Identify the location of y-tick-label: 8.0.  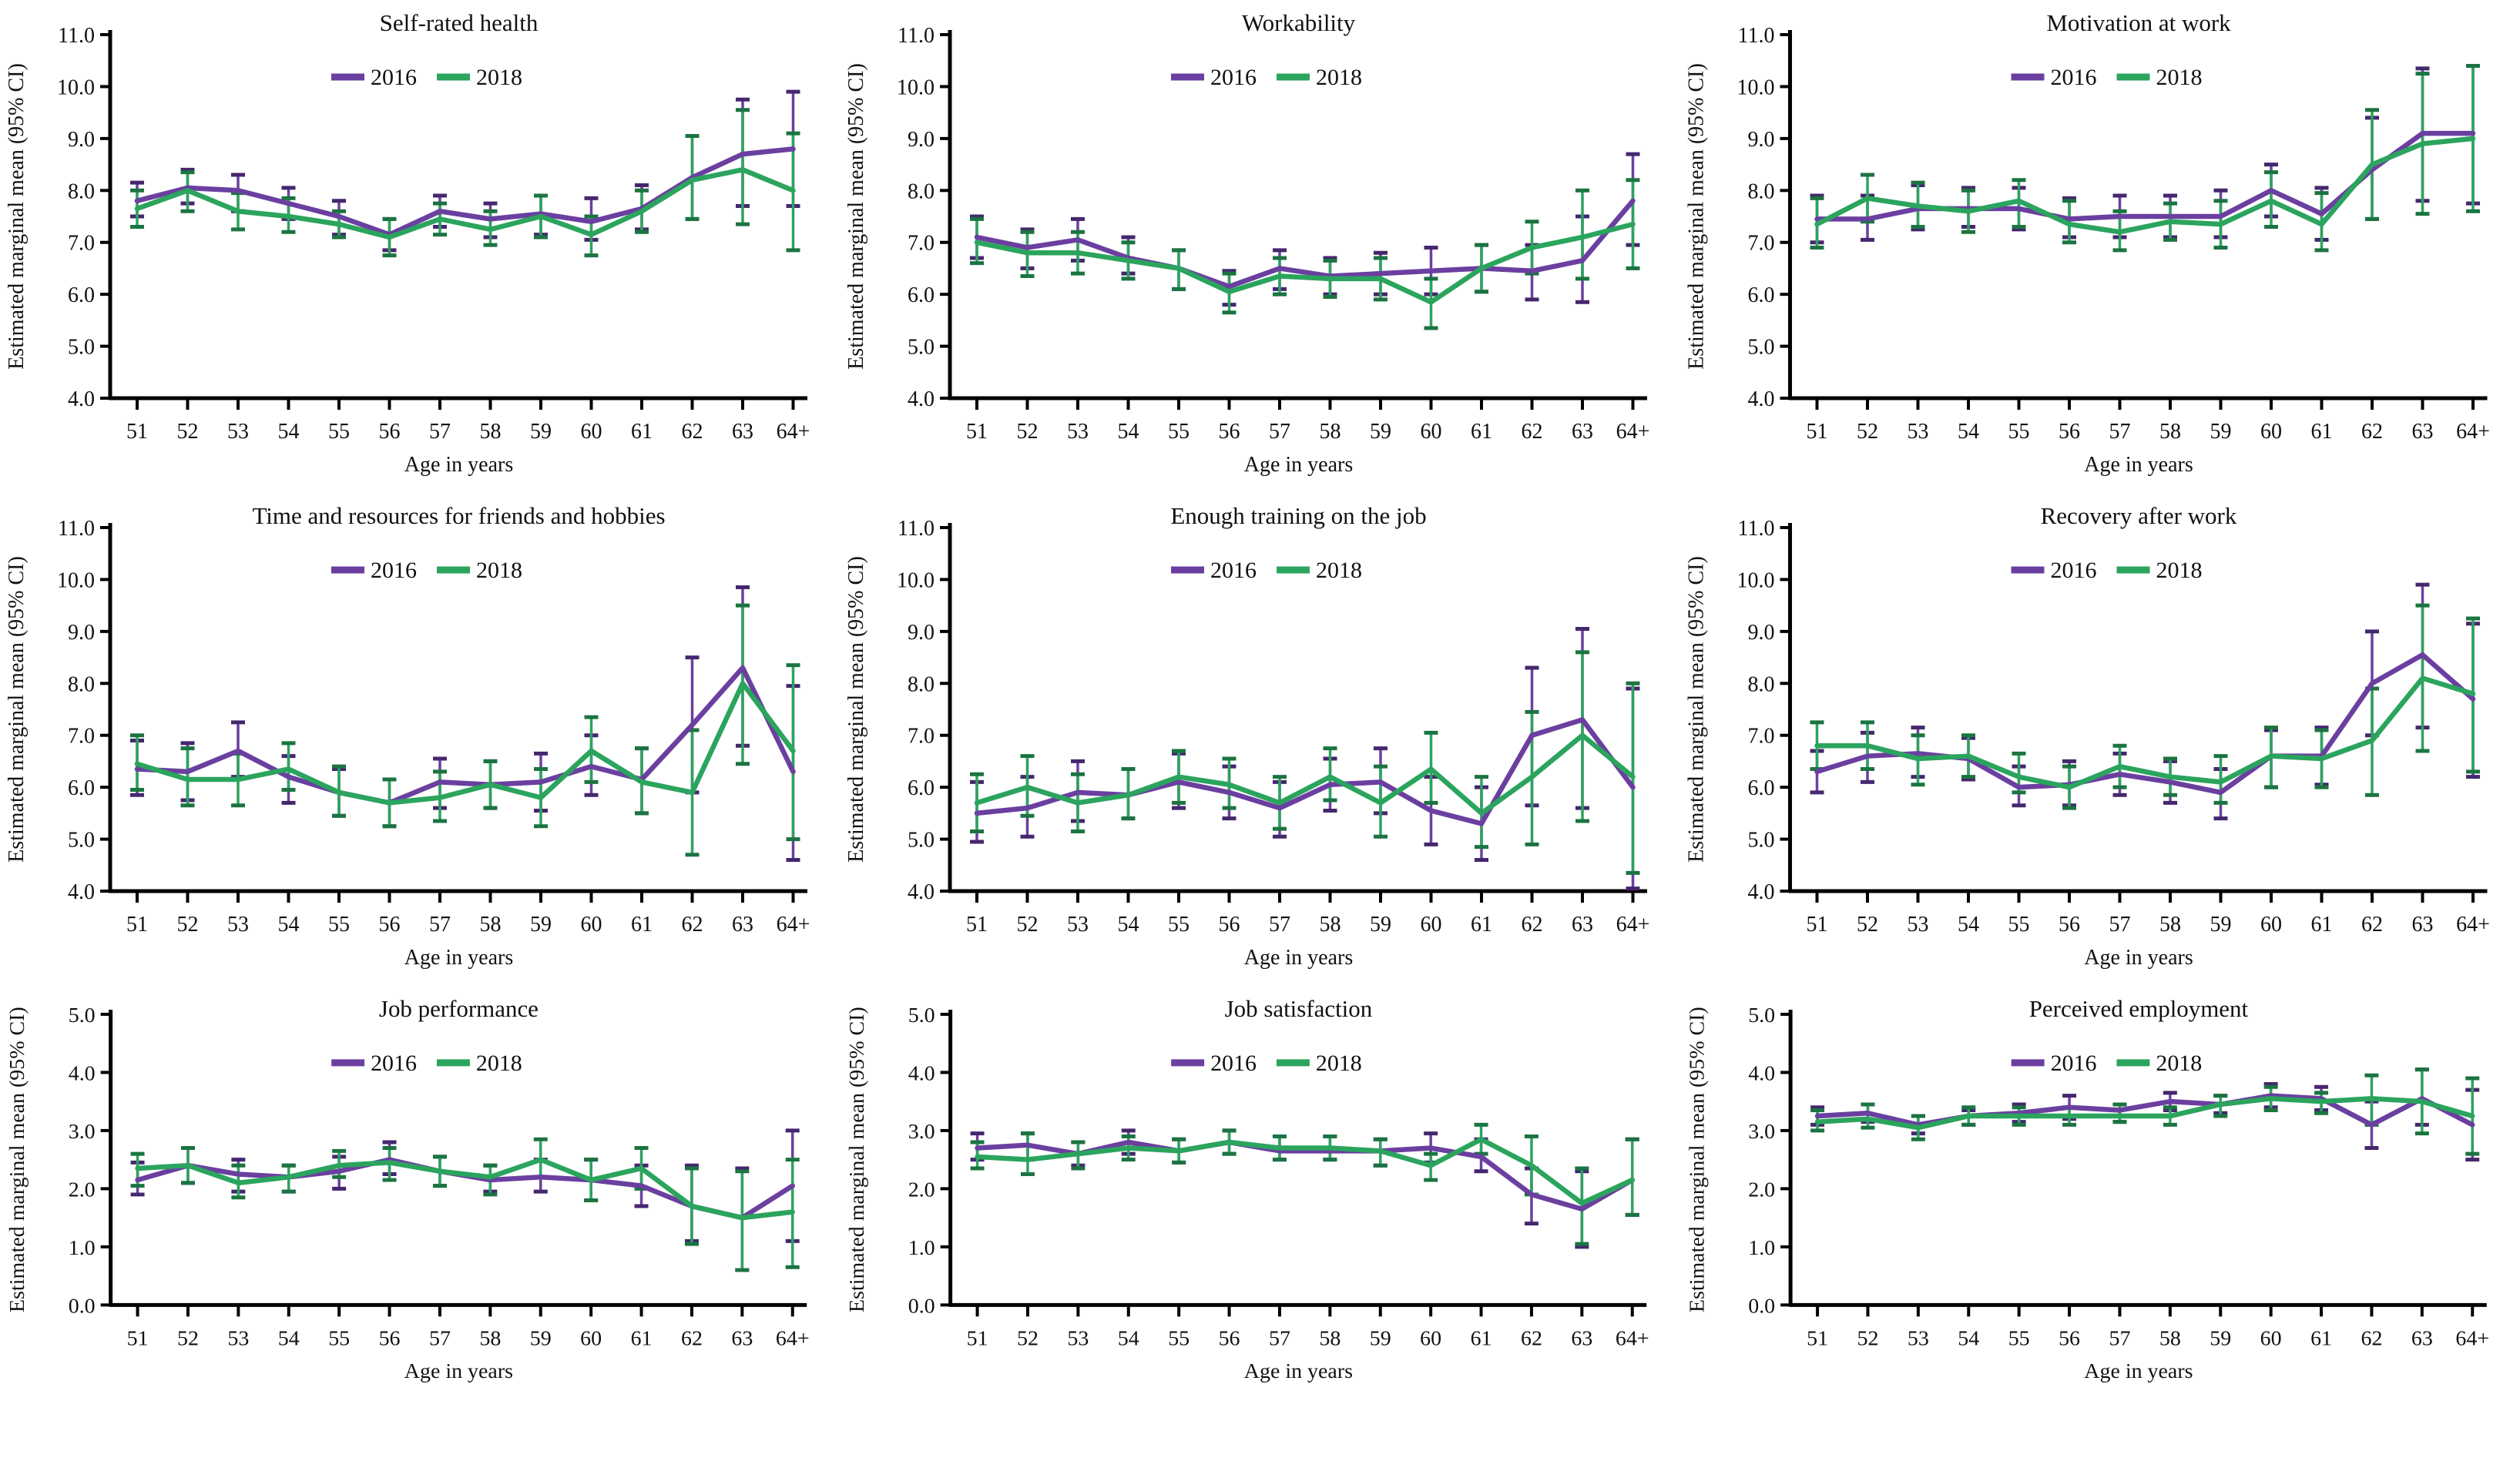
(1762, 684).